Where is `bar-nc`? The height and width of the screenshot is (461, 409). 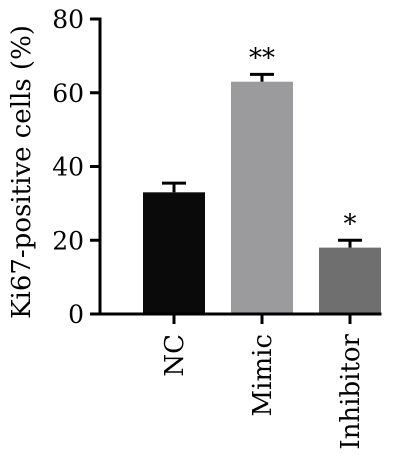
bar-nc is located at coordinates (174, 253).